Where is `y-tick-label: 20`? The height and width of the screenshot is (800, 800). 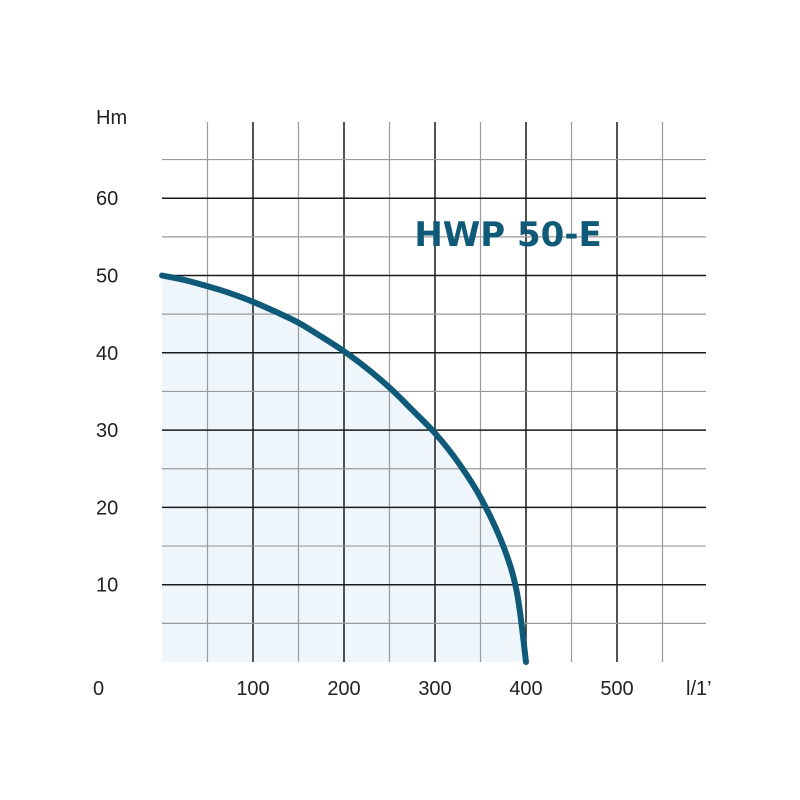
y-tick-label: 20 is located at coordinates (107, 508).